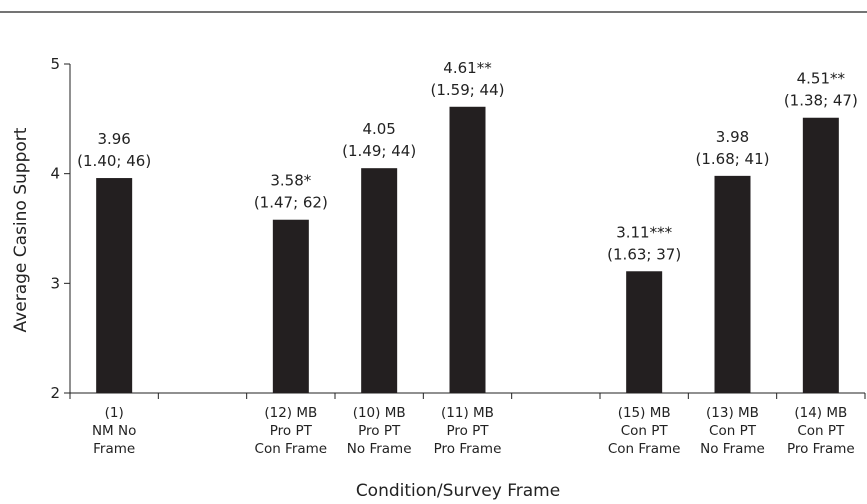  What do you see at coordinates (732, 159) in the screenshot?
I see `data-label: (1.68; 41)` at bounding box center [732, 159].